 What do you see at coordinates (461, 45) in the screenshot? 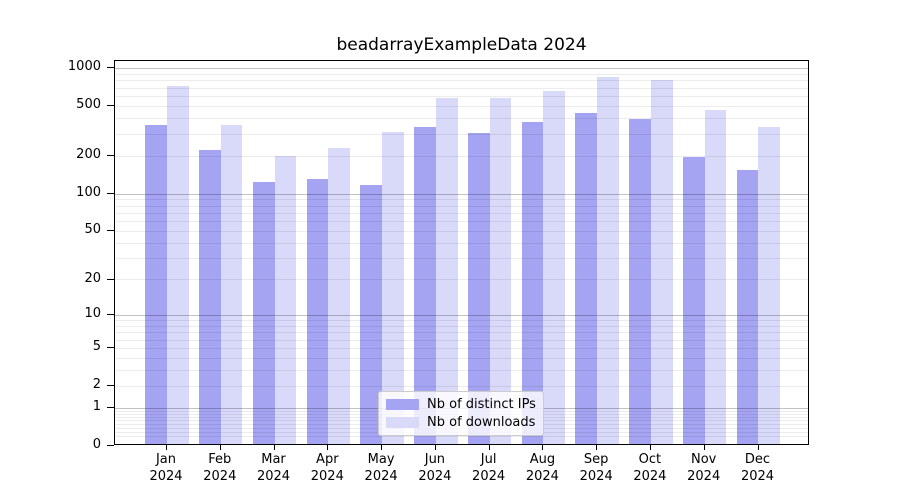
I see `chart-title: beadarrayExampleData 2024` at bounding box center [461, 45].